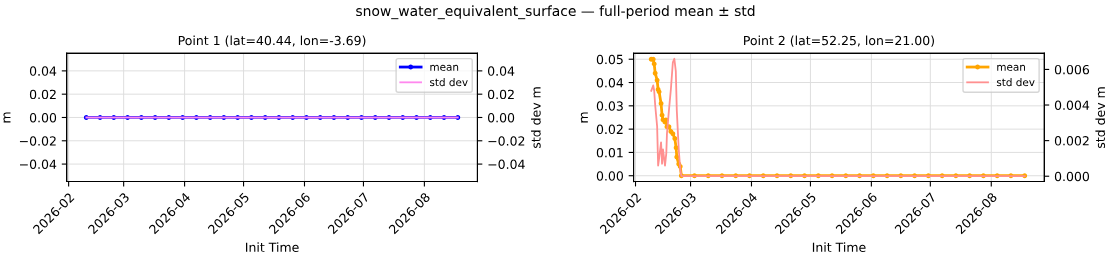  What do you see at coordinates (609, 106) in the screenshot?
I see `y-tick-label: 0.03` at bounding box center [609, 106].